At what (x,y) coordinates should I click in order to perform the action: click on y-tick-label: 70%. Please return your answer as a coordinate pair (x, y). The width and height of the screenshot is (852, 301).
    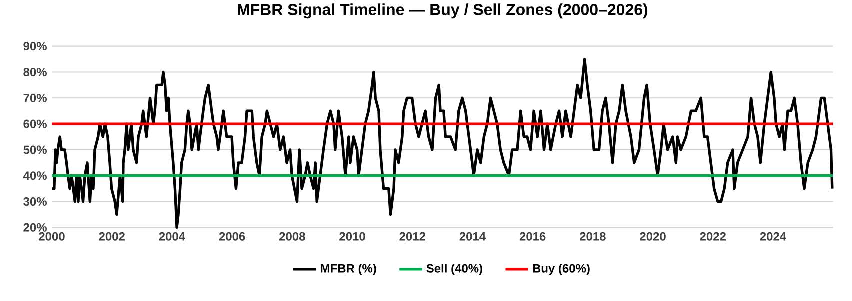
    Looking at the image, I should click on (35, 98).